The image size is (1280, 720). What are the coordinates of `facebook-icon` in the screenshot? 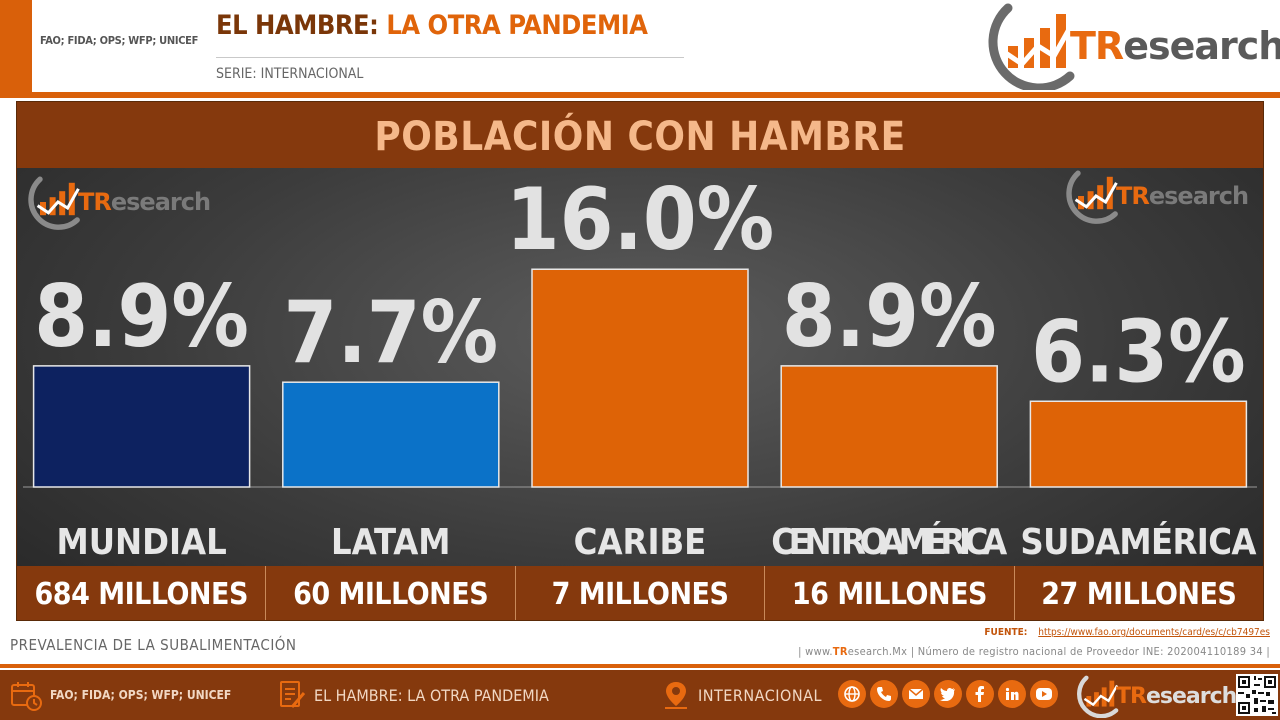 It's located at (980, 694).